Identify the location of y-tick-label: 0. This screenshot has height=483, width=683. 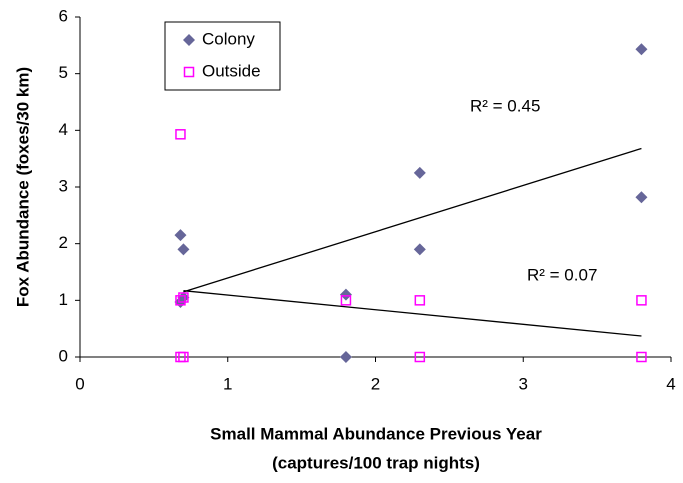
(63, 355).